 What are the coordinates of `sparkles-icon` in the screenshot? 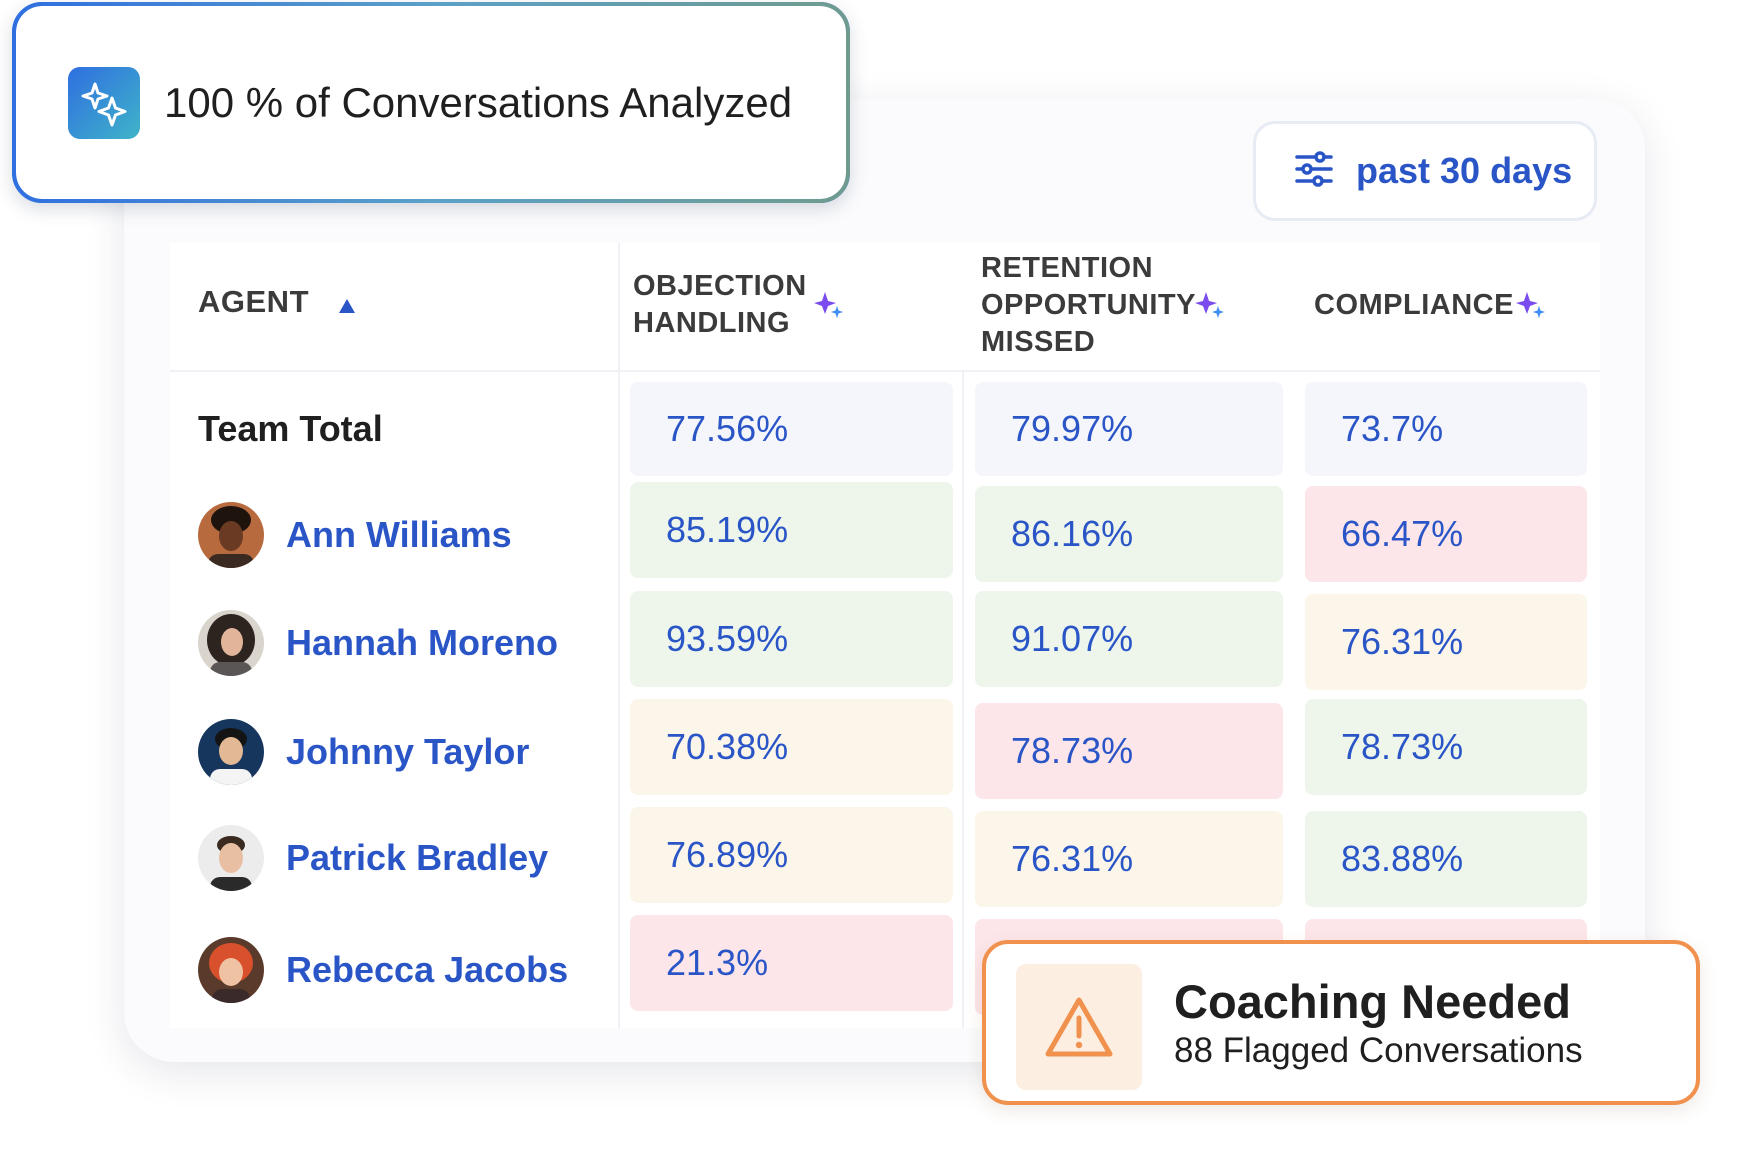 It's located at (104, 102).